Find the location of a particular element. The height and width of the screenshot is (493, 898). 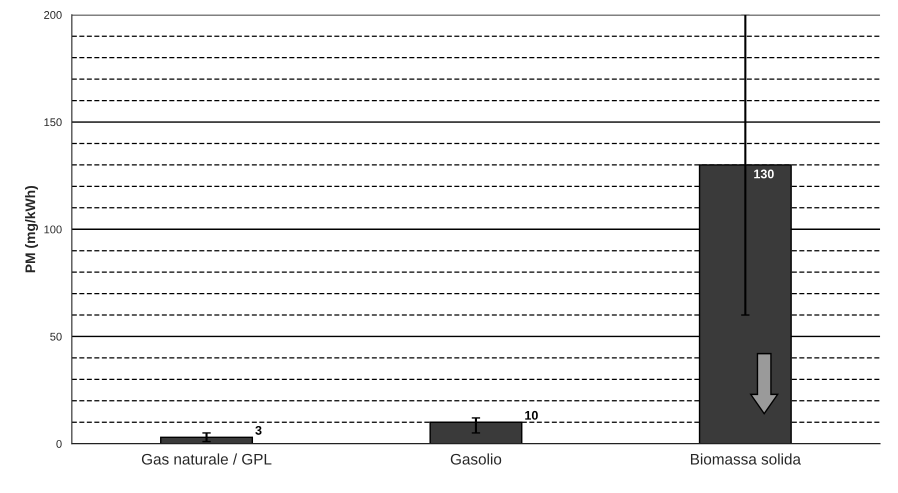

x-tick-label: Gasolio is located at coordinates (476, 459).